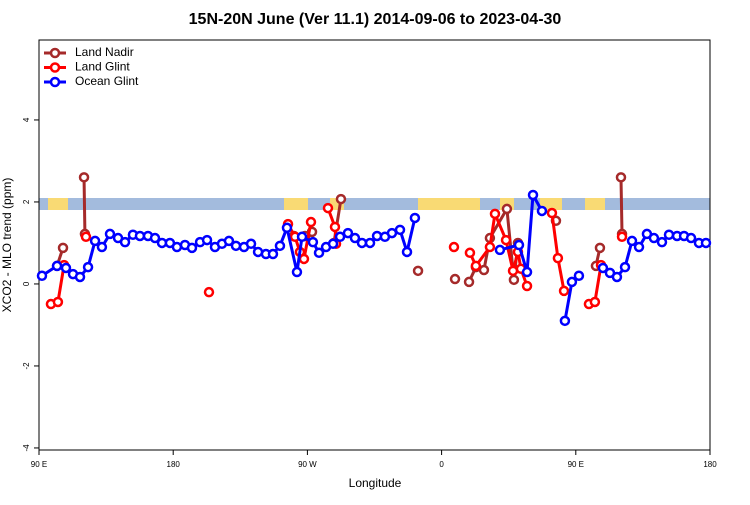 The height and width of the screenshot is (505, 750). What do you see at coordinates (307, 464) in the screenshot?
I see `x-tick-label: 90 W` at bounding box center [307, 464].